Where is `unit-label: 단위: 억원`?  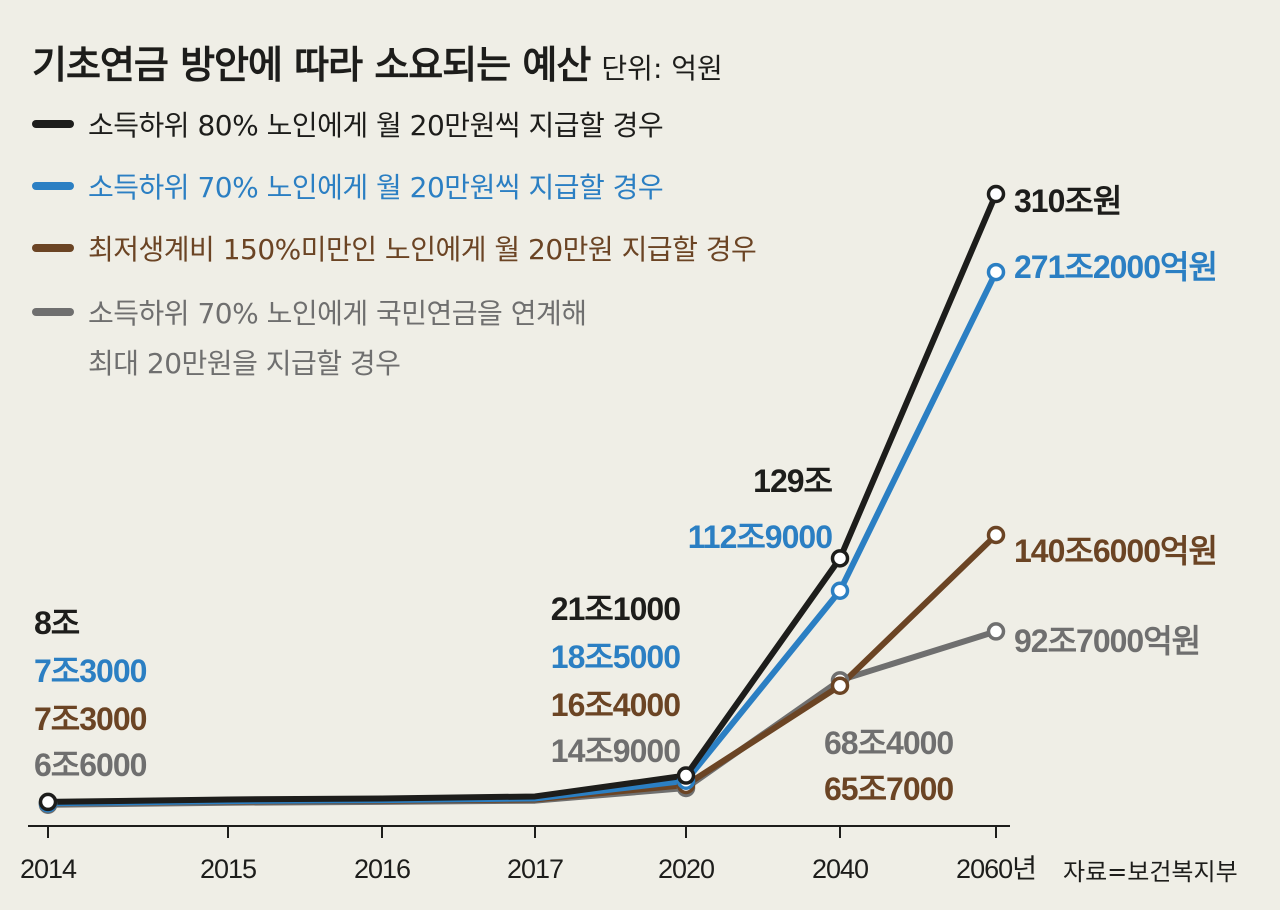
unit-label: 단위: 억원 is located at coordinates (662, 68).